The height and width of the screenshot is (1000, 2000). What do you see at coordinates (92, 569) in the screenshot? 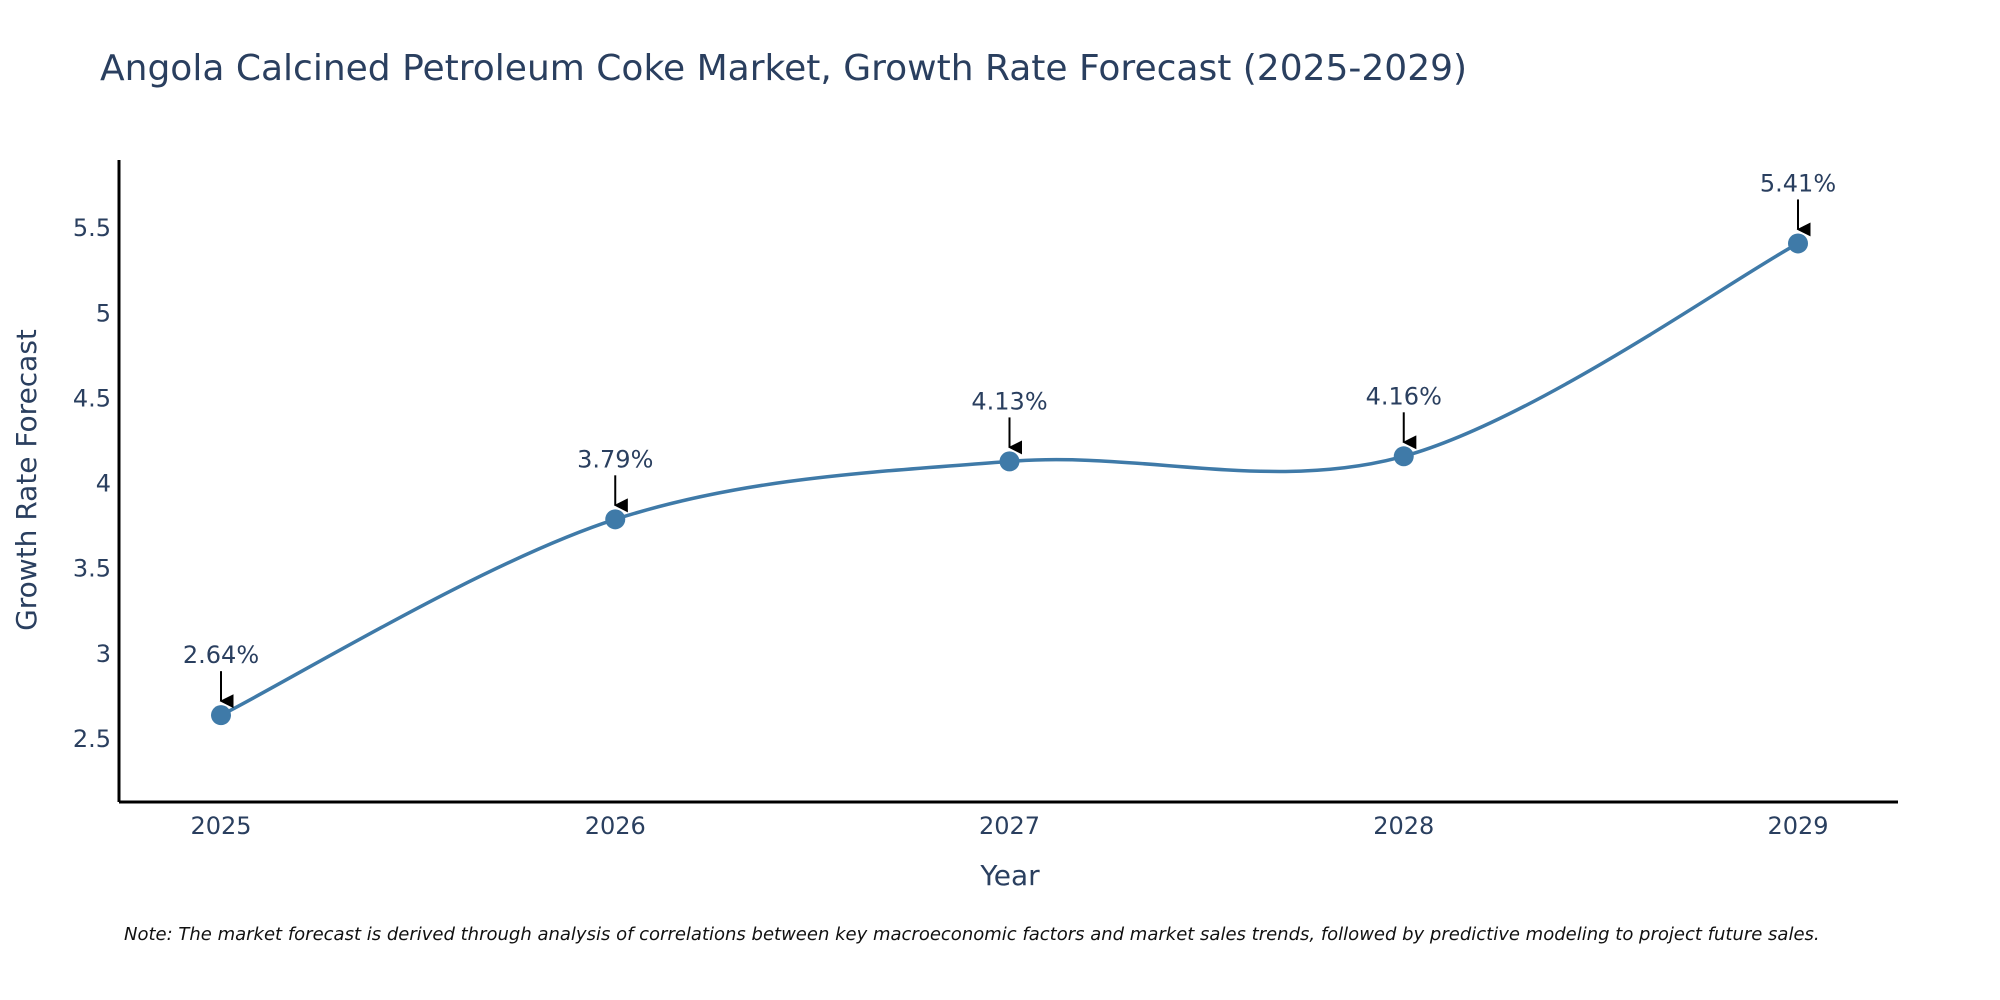
I see `y-tick-label: 3.5` at bounding box center [92, 569].